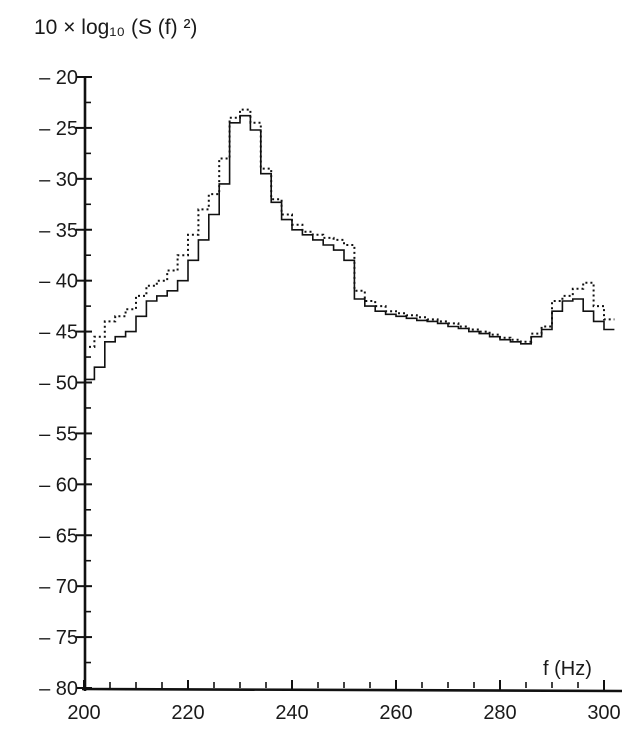 The image size is (630, 742). What do you see at coordinates (395, 713) in the screenshot?
I see `x-tick-label: 260` at bounding box center [395, 713].